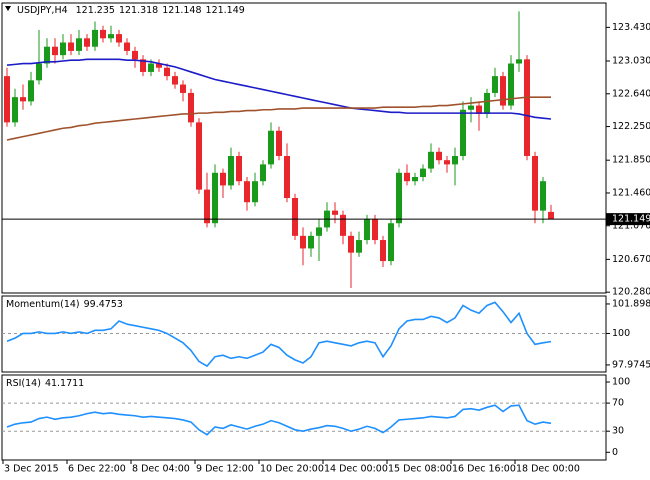 This screenshot has width=650, height=480. I want to click on y-tick-label: 101.8989, so click(631, 303).